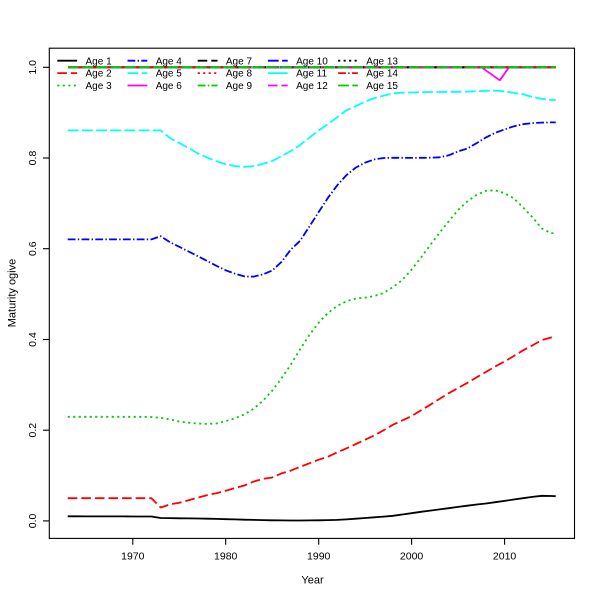 This screenshot has height=605, width=600. I want to click on svg-text: Age 2, so click(99, 74).